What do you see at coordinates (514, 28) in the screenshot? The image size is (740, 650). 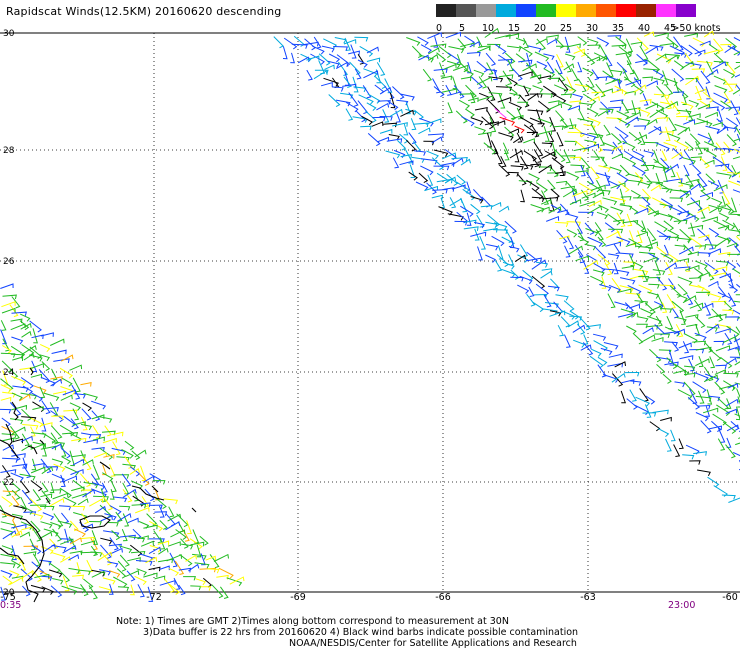 I see `scale-label: 15` at bounding box center [514, 28].